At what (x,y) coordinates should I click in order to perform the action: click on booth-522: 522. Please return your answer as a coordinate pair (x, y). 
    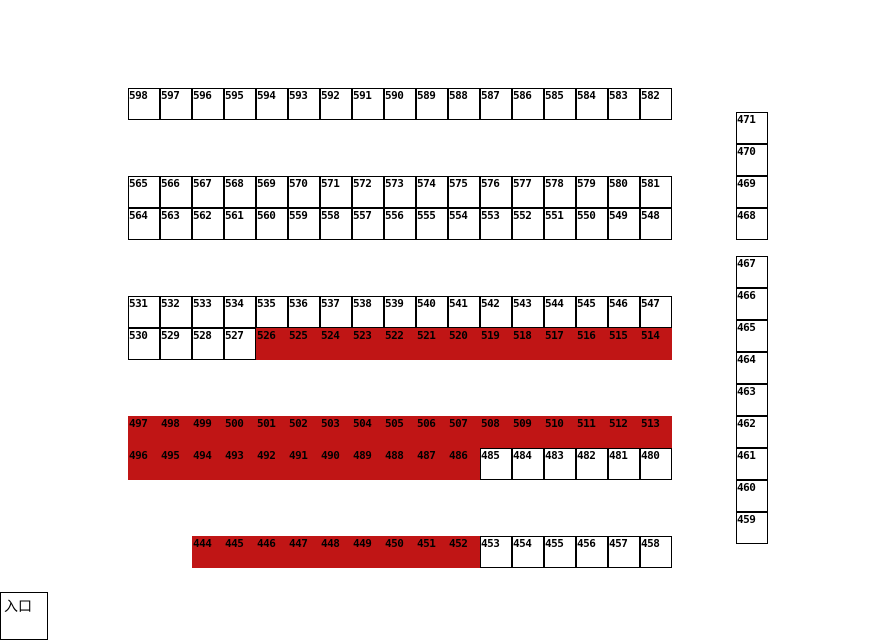
    Looking at the image, I should click on (400, 344).